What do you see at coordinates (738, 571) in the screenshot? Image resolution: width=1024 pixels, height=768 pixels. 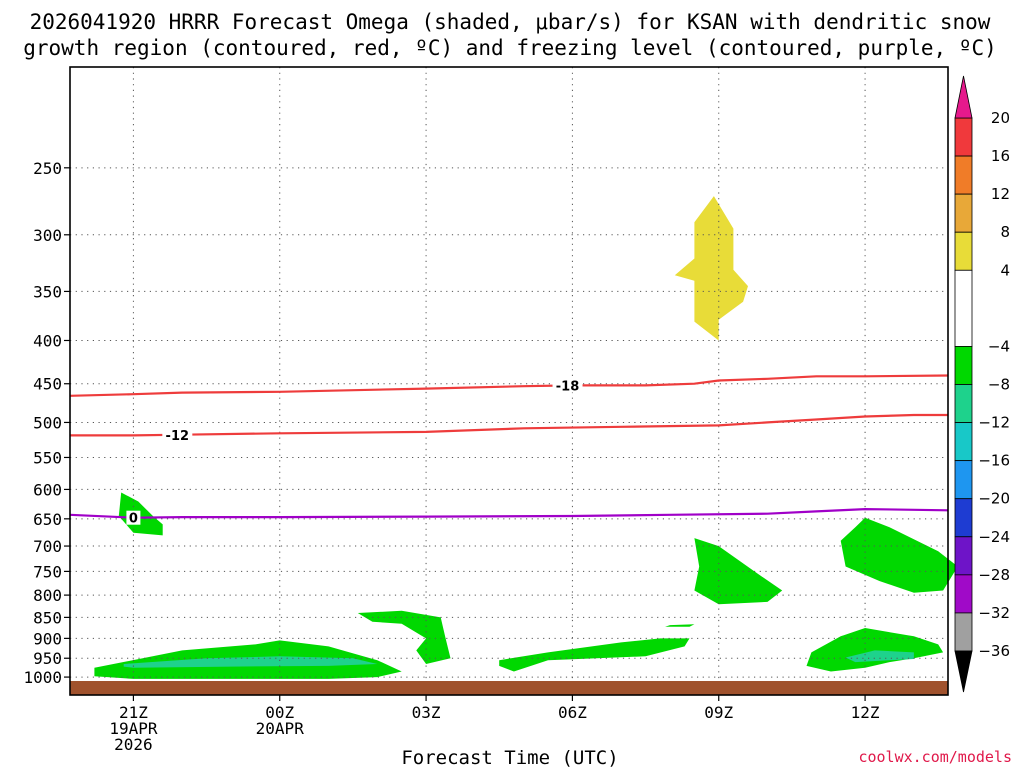 I see `omega-neg4-region-e` at bounding box center [738, 571].